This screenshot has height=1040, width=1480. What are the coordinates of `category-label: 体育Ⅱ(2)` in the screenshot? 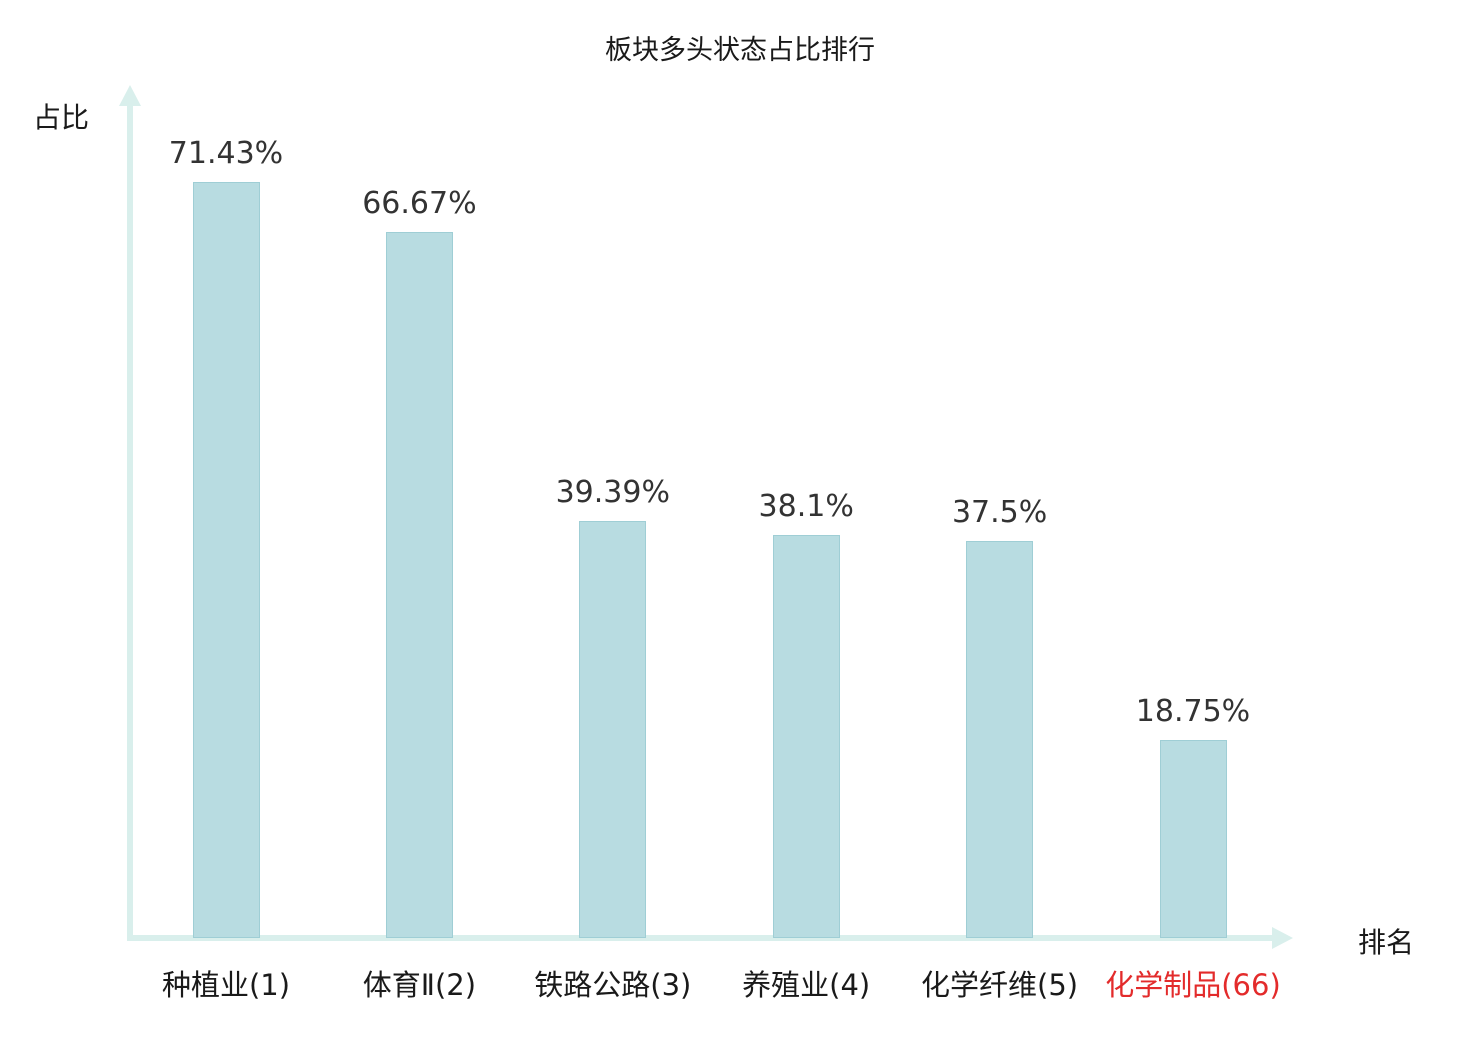 It's located at (419, 985).